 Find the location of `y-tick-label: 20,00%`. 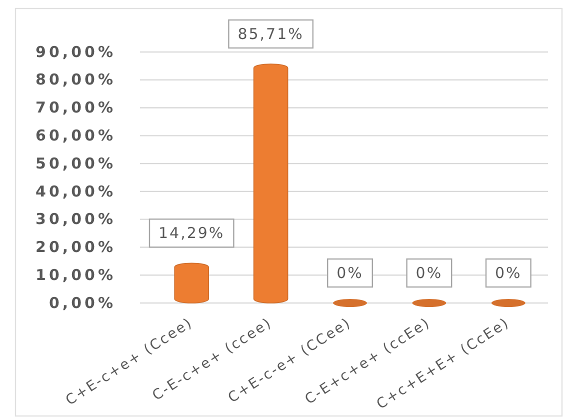

y-tick-label: 20,00% is located at coordinates (76, 247).